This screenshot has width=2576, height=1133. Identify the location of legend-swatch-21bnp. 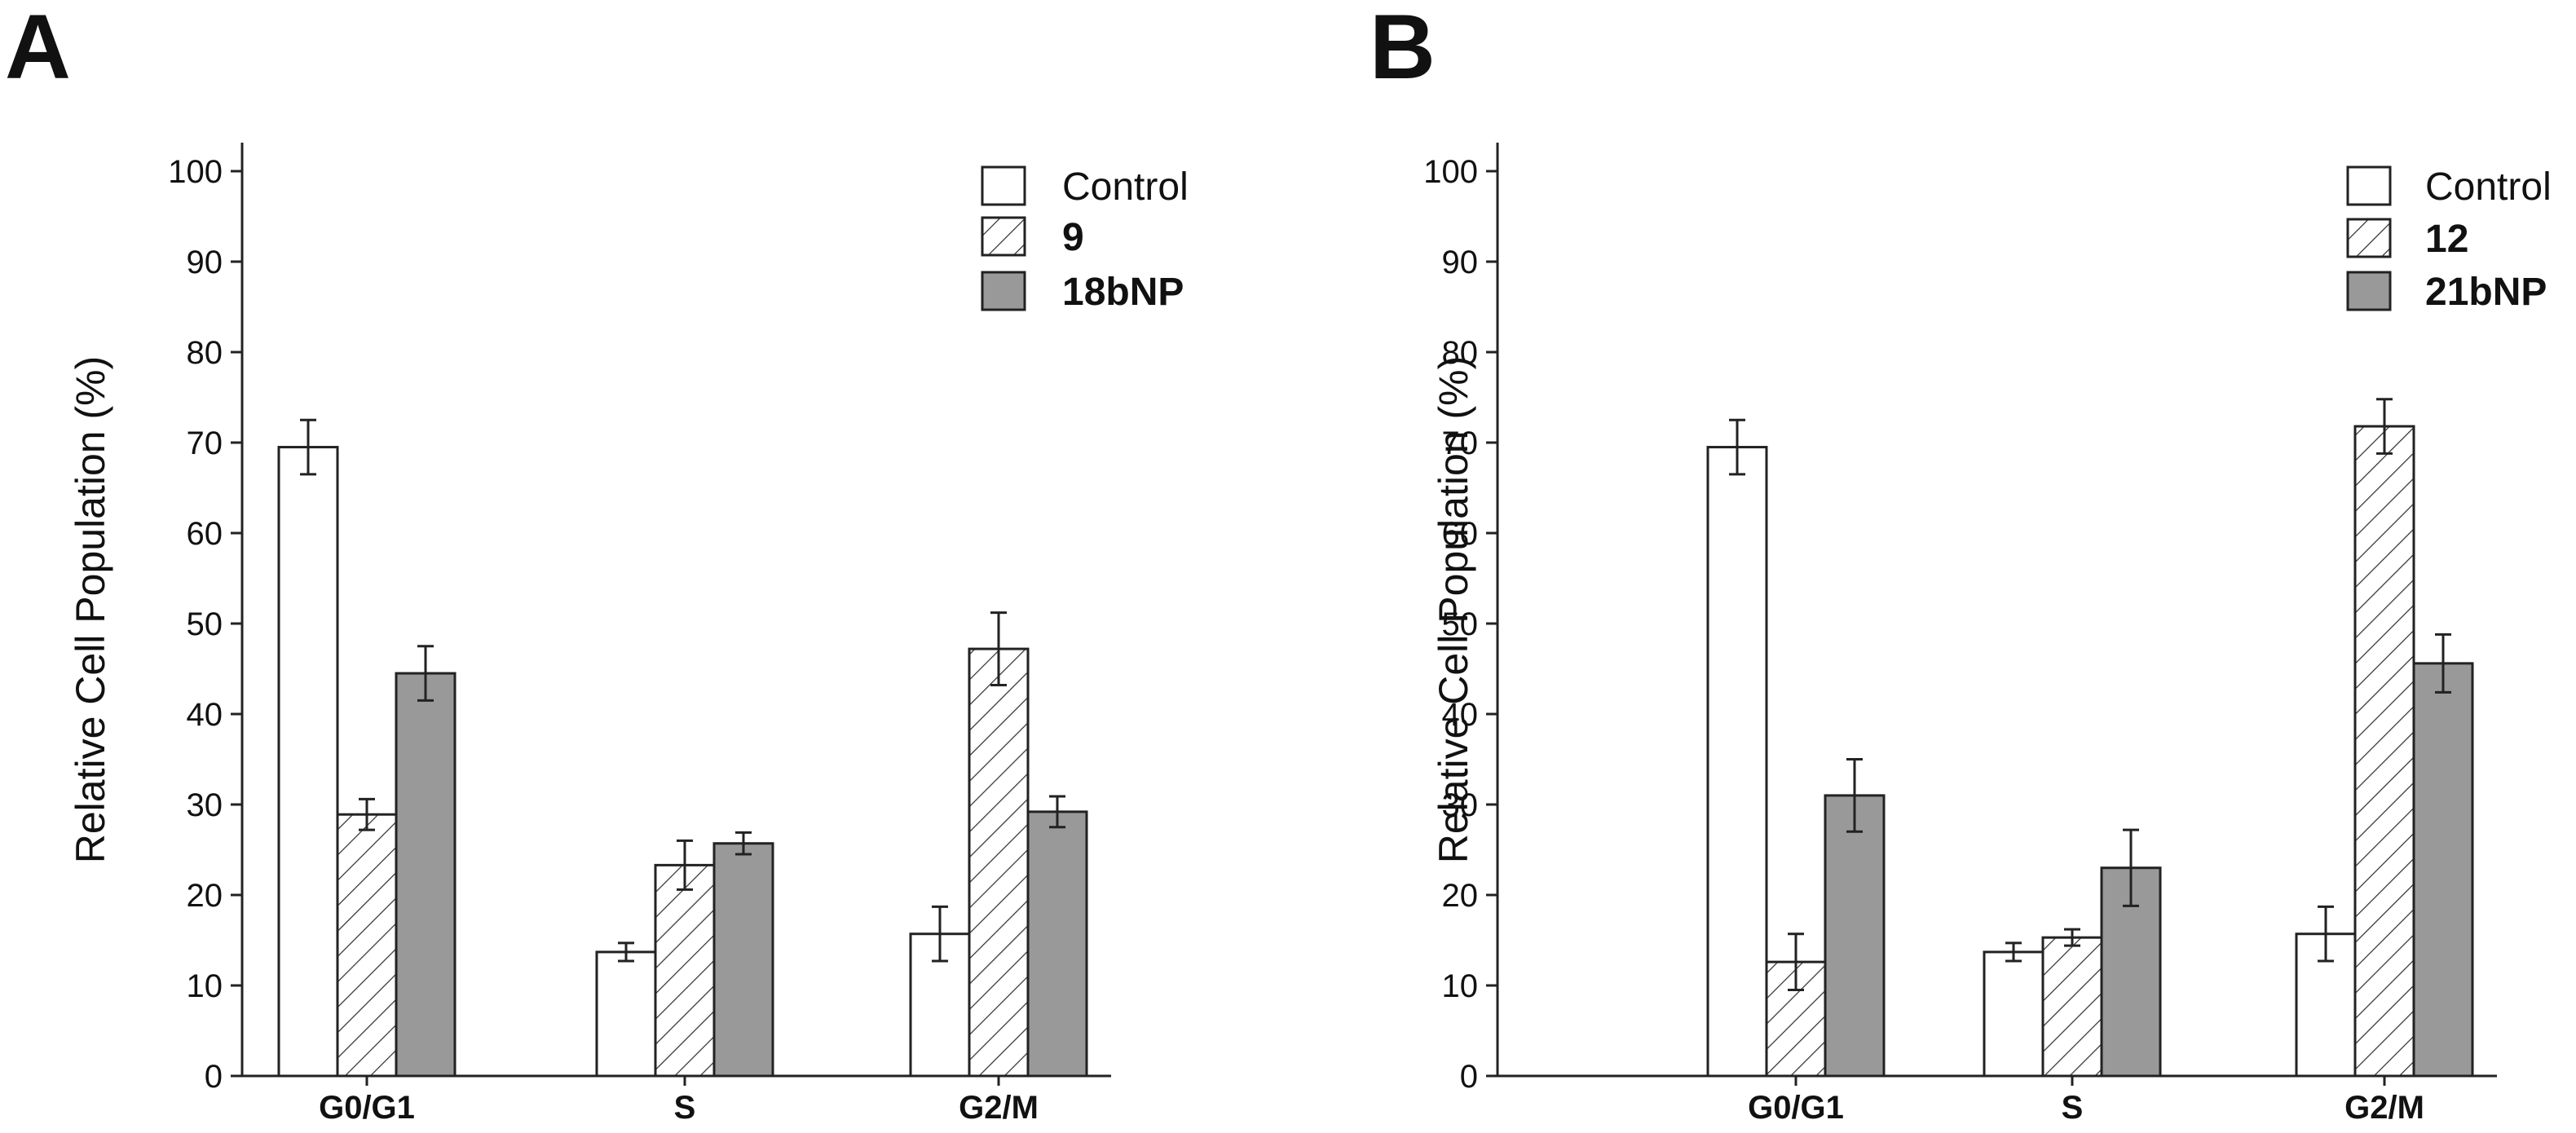
(2369, 291).